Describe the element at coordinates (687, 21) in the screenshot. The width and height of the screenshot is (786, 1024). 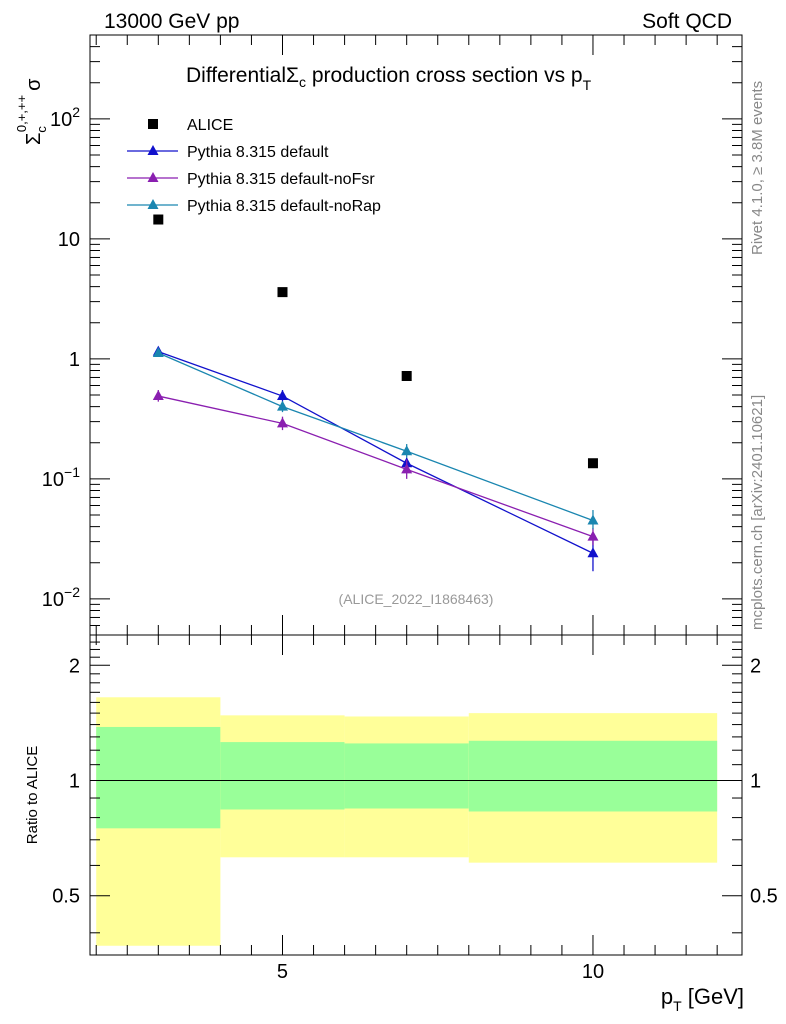
I see `process-label: Soft QCD` at that location.